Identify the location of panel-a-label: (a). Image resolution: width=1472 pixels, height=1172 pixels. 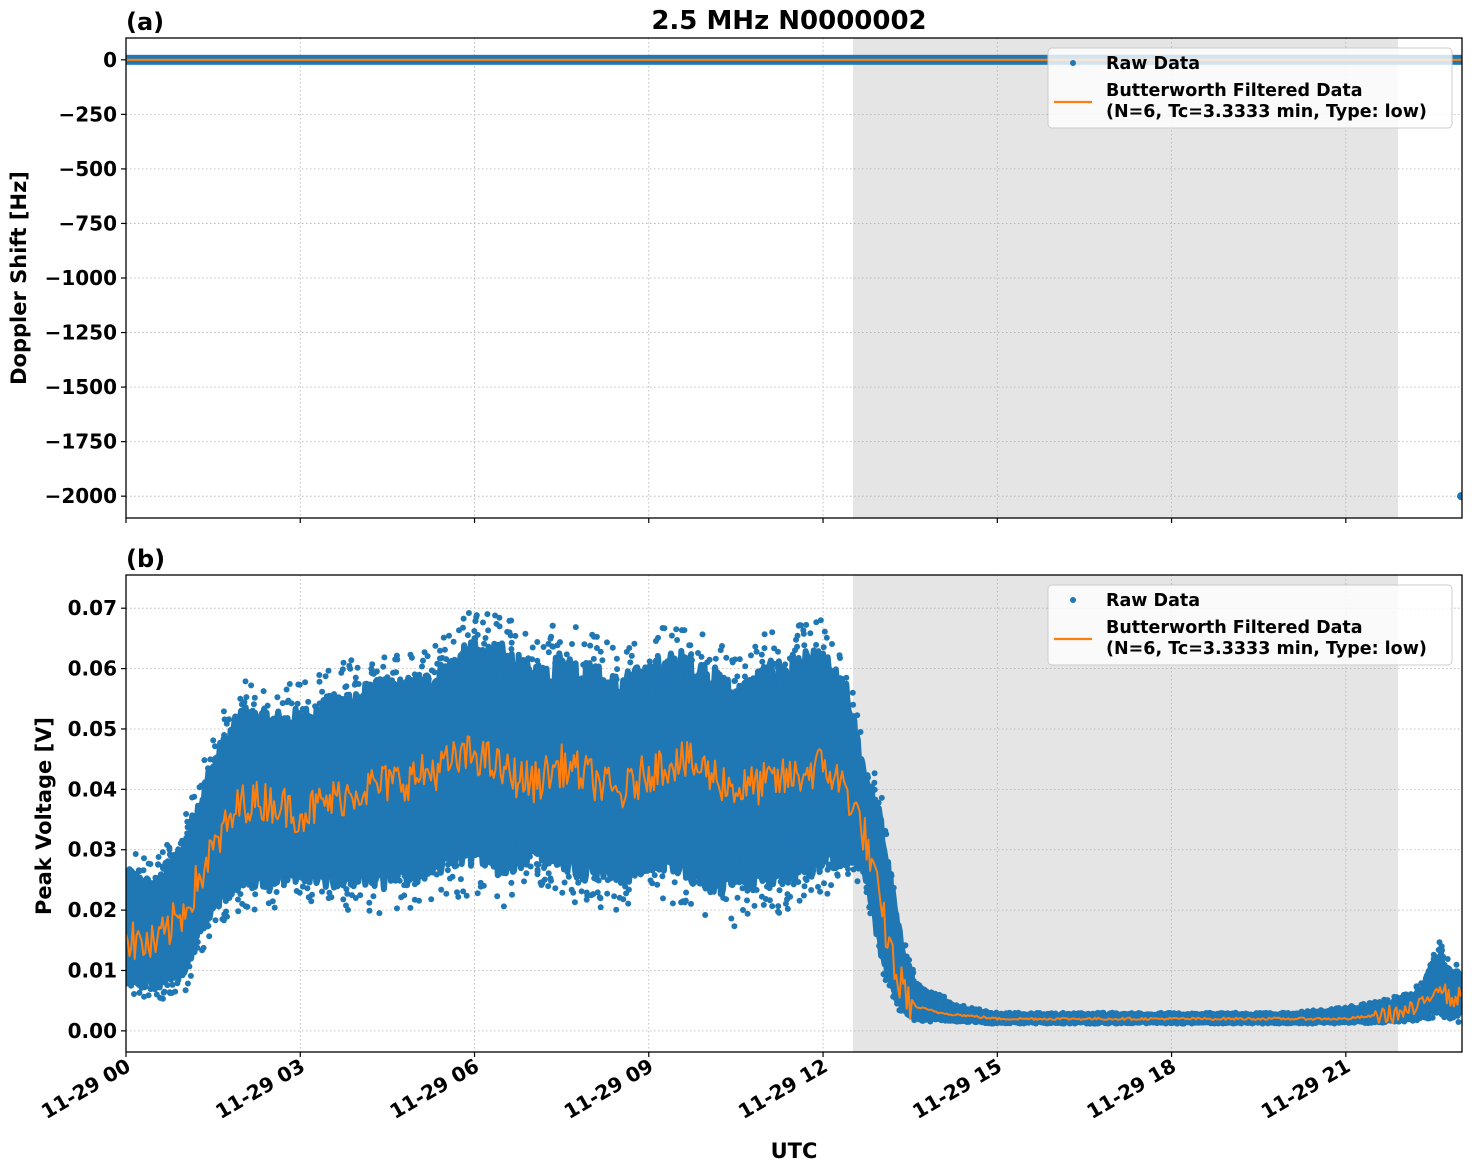
(145, 22).